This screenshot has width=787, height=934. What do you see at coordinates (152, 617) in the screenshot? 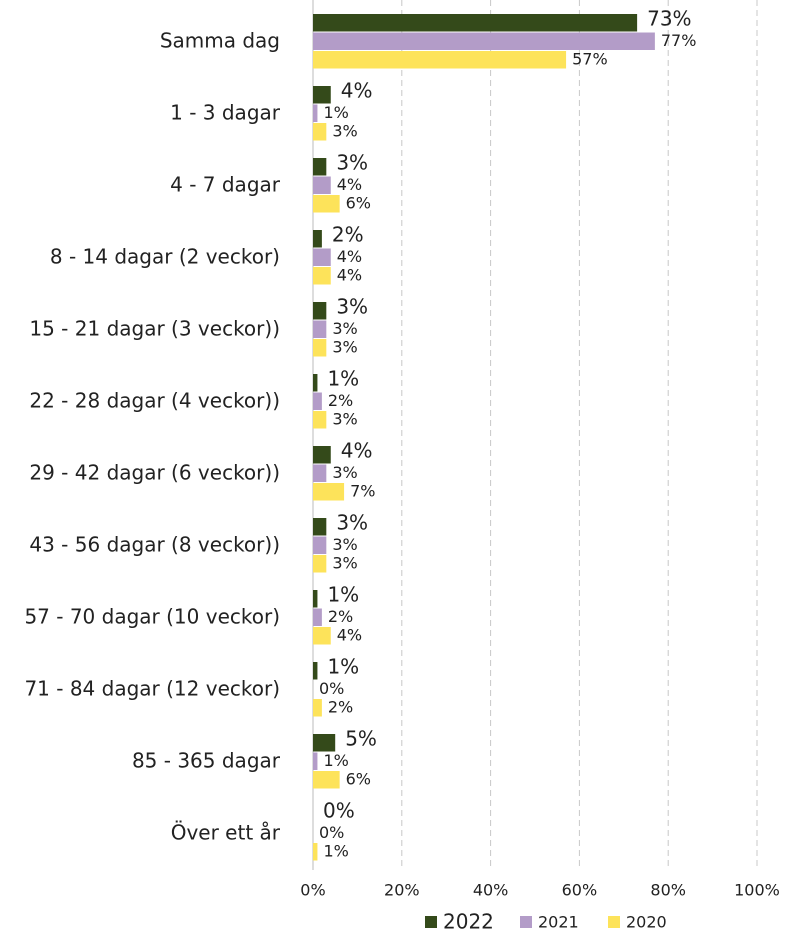
I see `category-label: 57 - 70 dagar (10 veckor)` at bounding box center [152, 617].